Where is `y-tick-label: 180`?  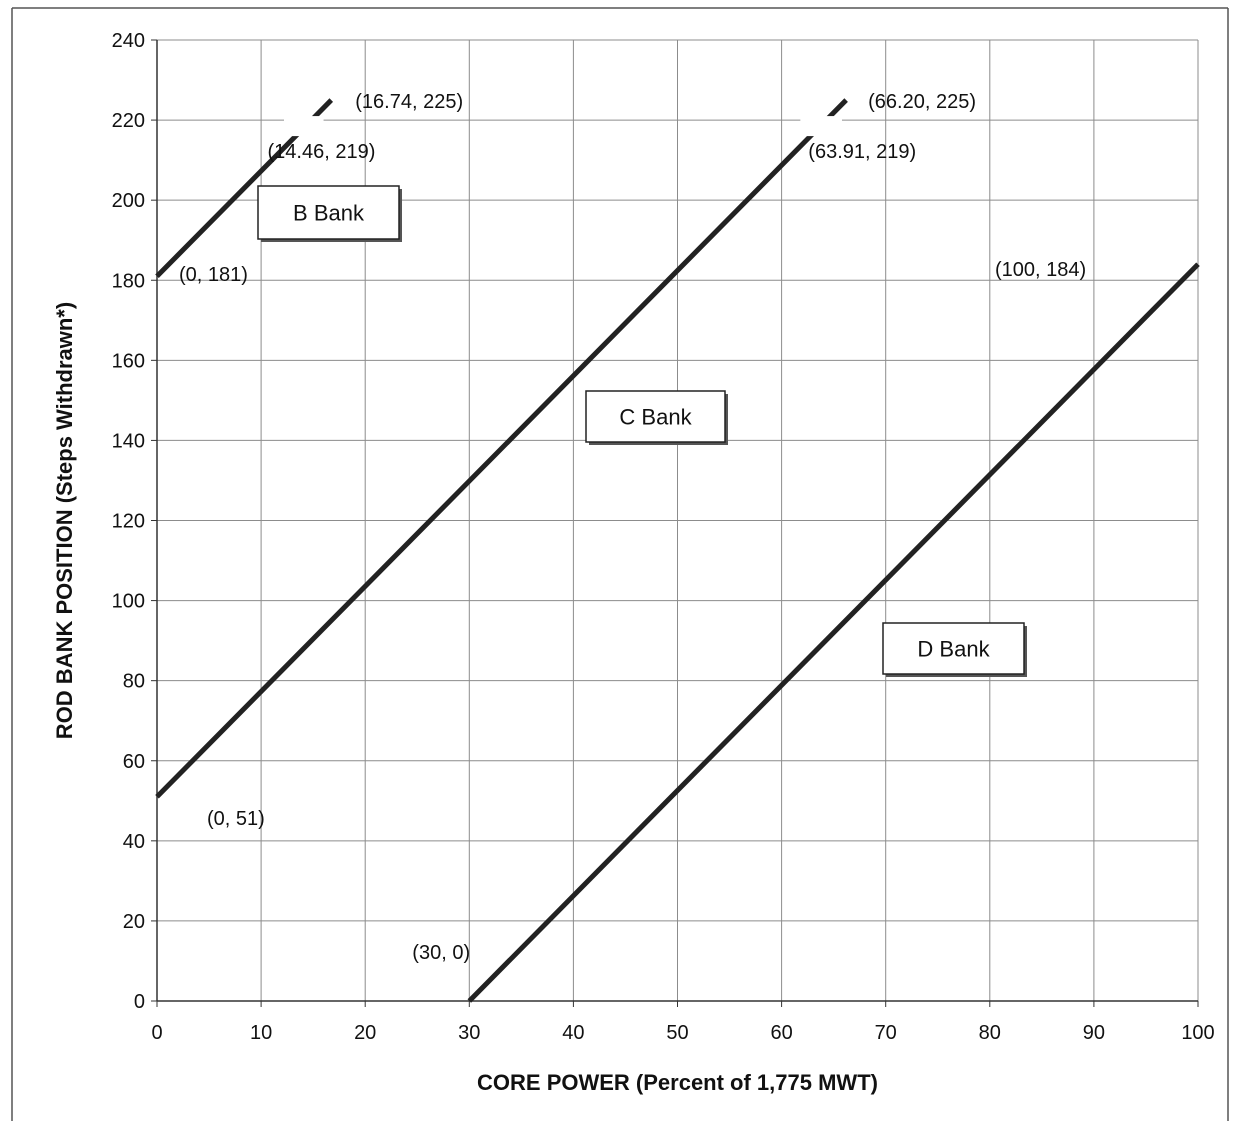 y-tick-label: 180 is located at coordinates (128, 281).